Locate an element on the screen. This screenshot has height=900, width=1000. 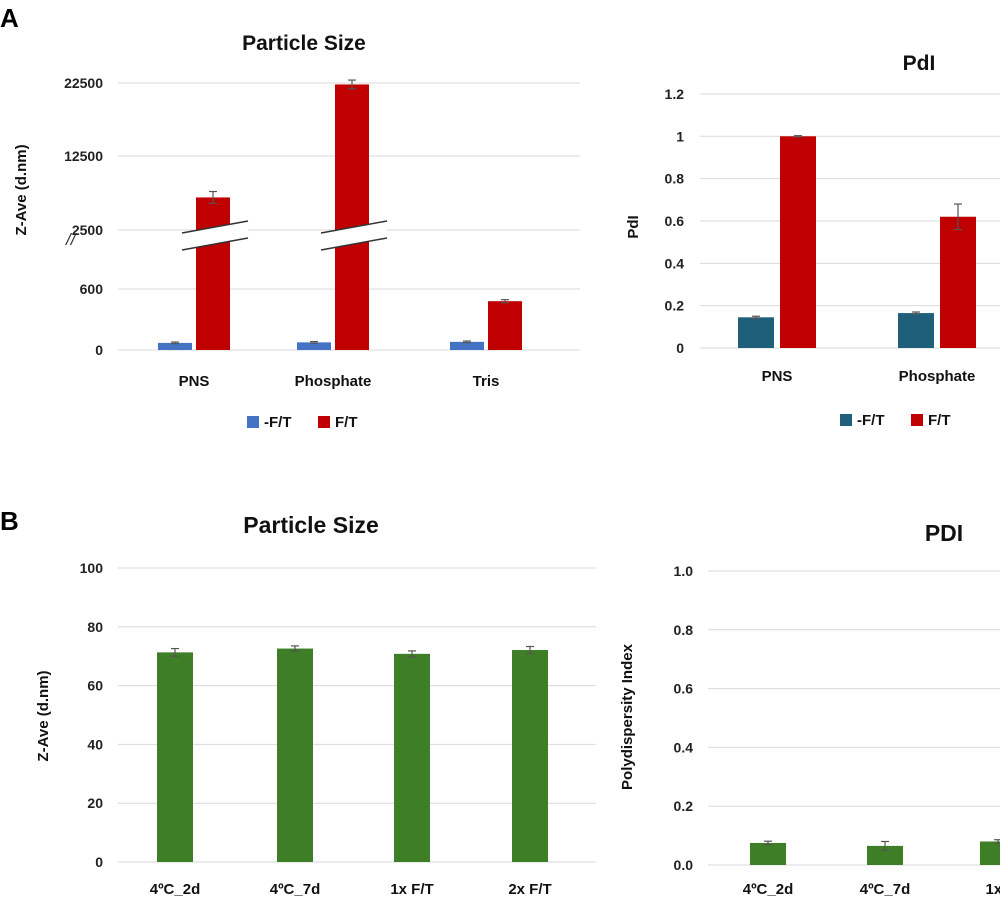
y-tick-label: 600 is located at coordinates (92, 289).